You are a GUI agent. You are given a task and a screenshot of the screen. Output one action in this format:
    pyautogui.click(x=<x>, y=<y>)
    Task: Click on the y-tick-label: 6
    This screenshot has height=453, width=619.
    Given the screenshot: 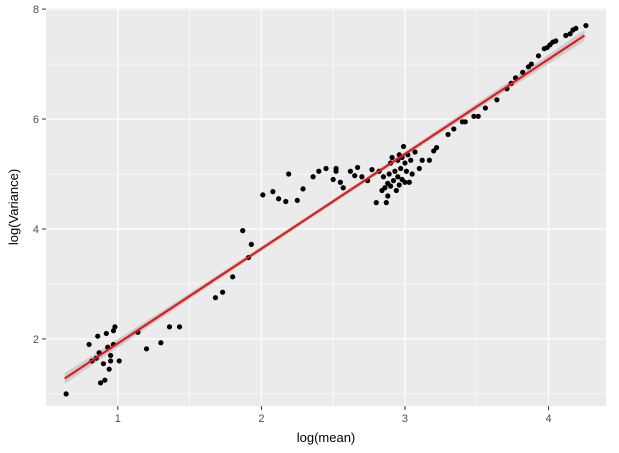 What is the action you would take?
    pyautogui.click(x=36, y=120)
    